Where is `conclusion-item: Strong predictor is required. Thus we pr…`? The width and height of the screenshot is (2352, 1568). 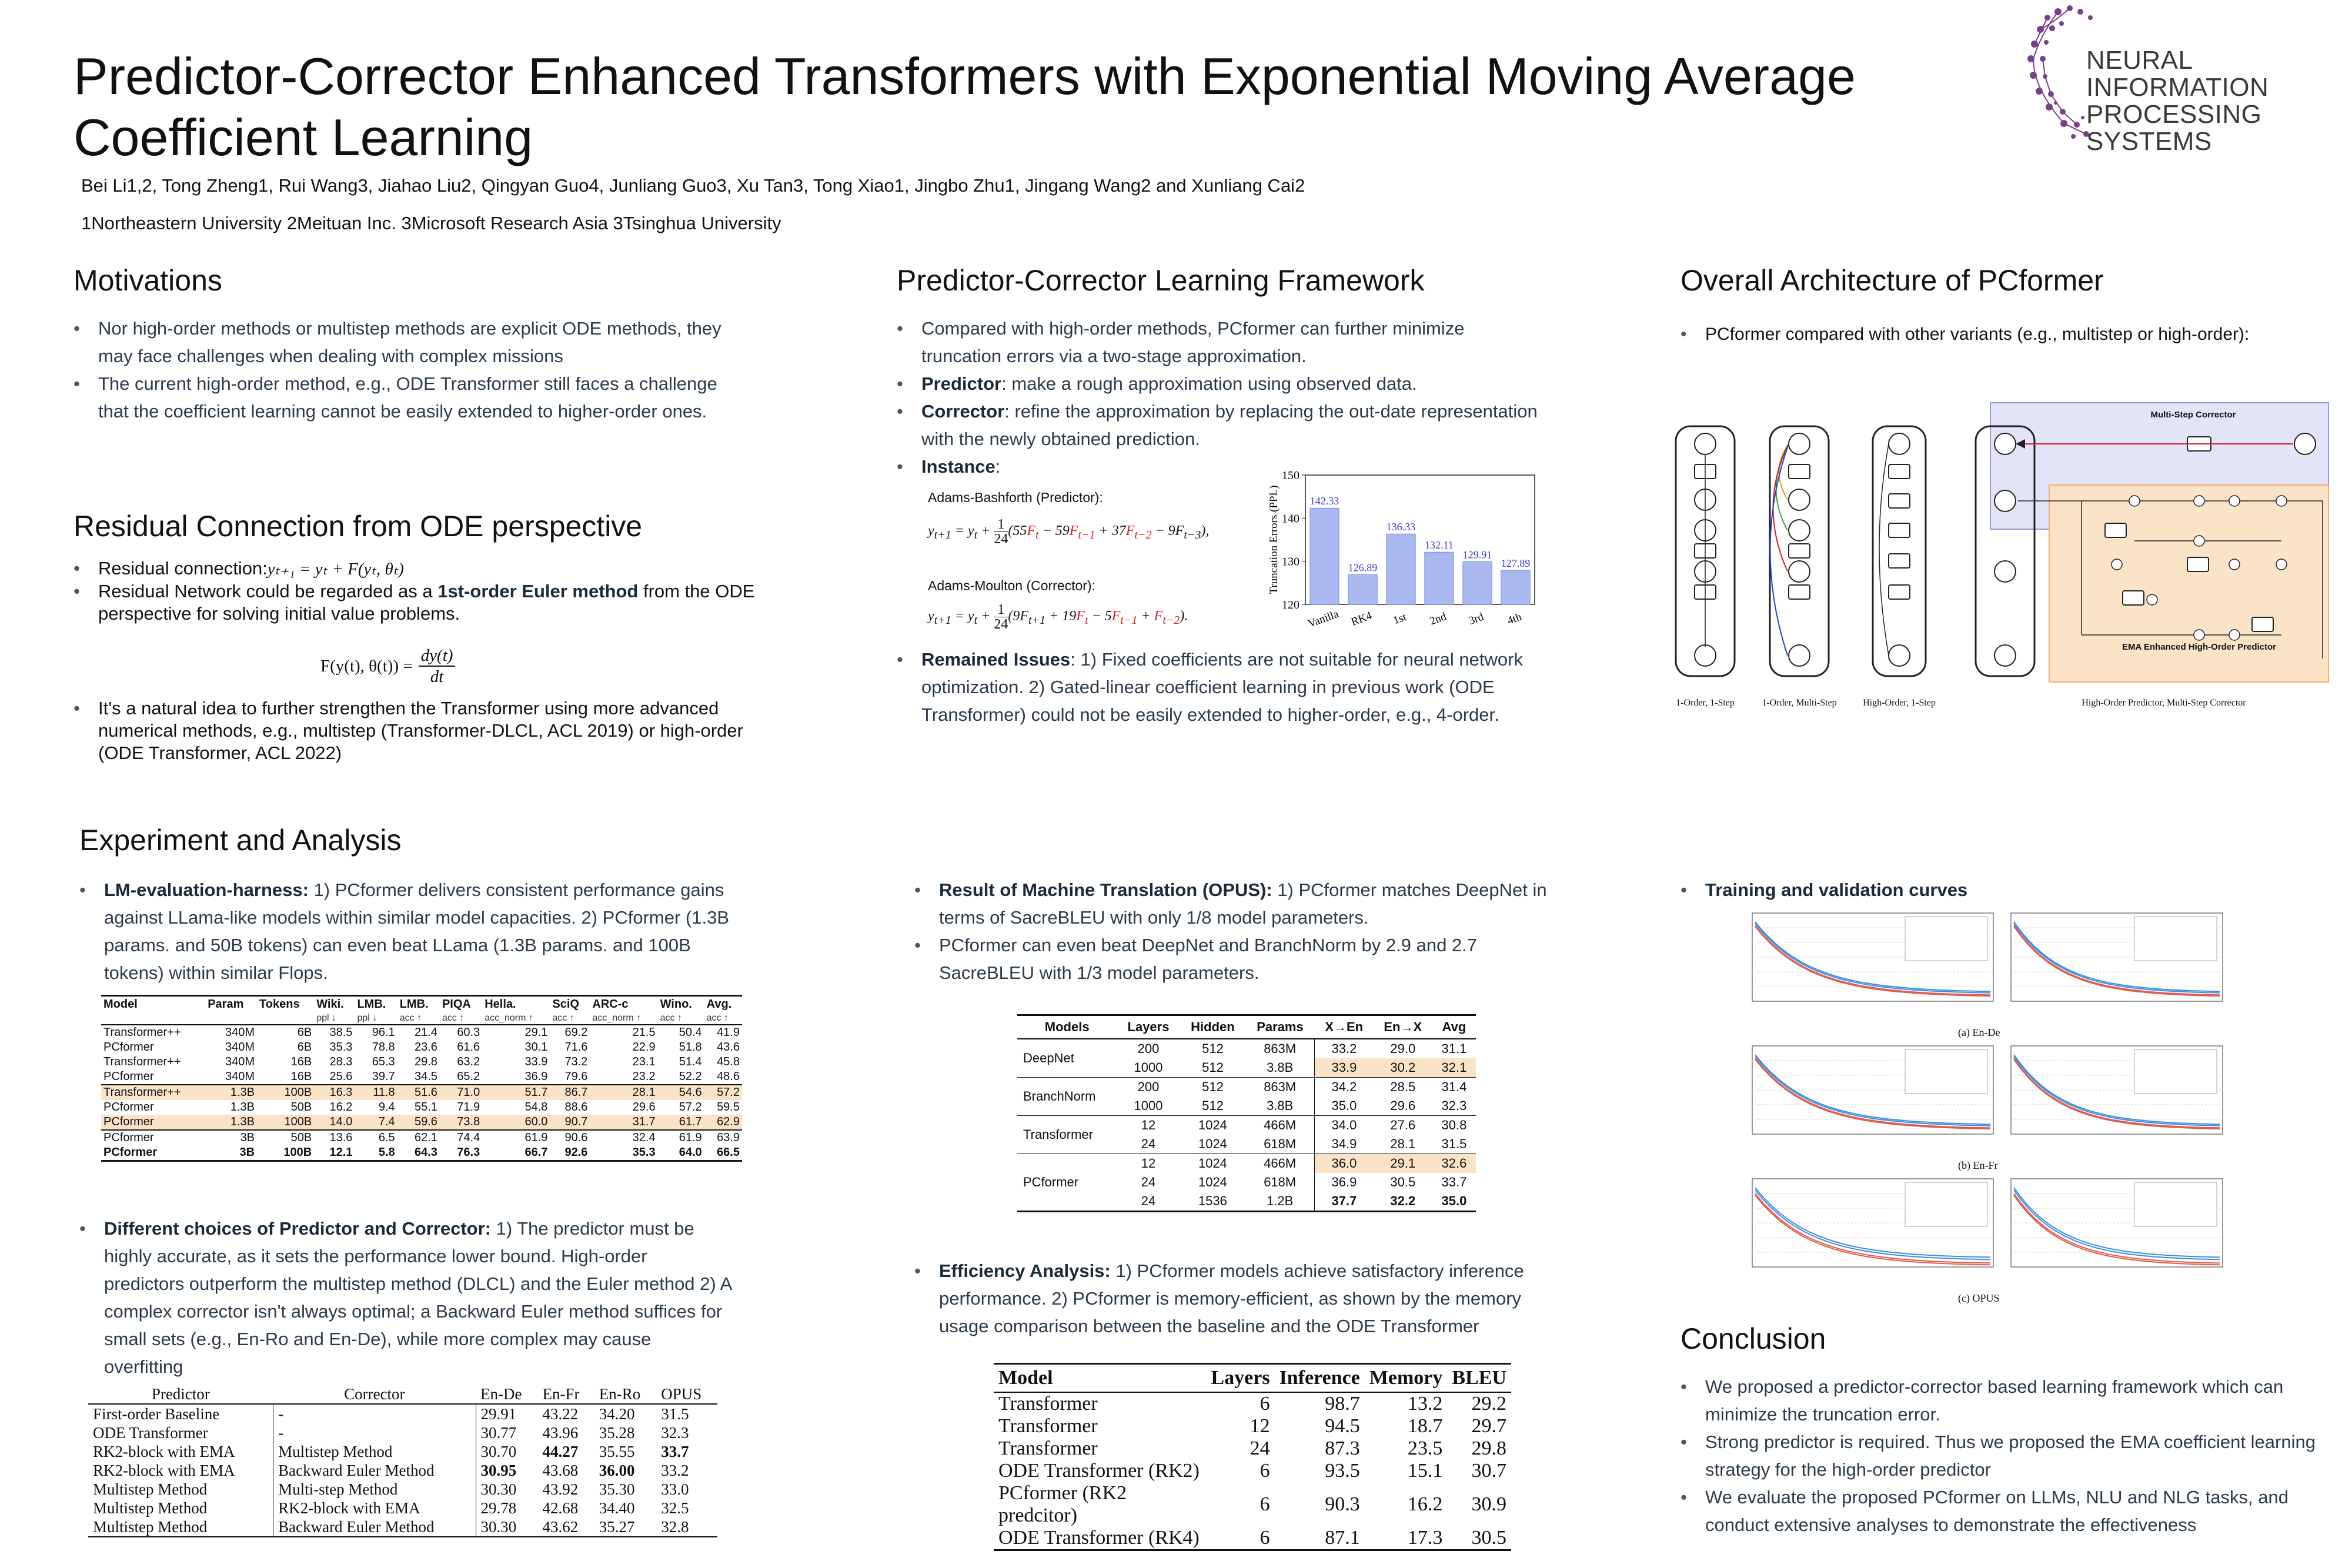 conclusion-item: Strong predictor is required. Thus we pr… is located at coordinates (2004, 1455).